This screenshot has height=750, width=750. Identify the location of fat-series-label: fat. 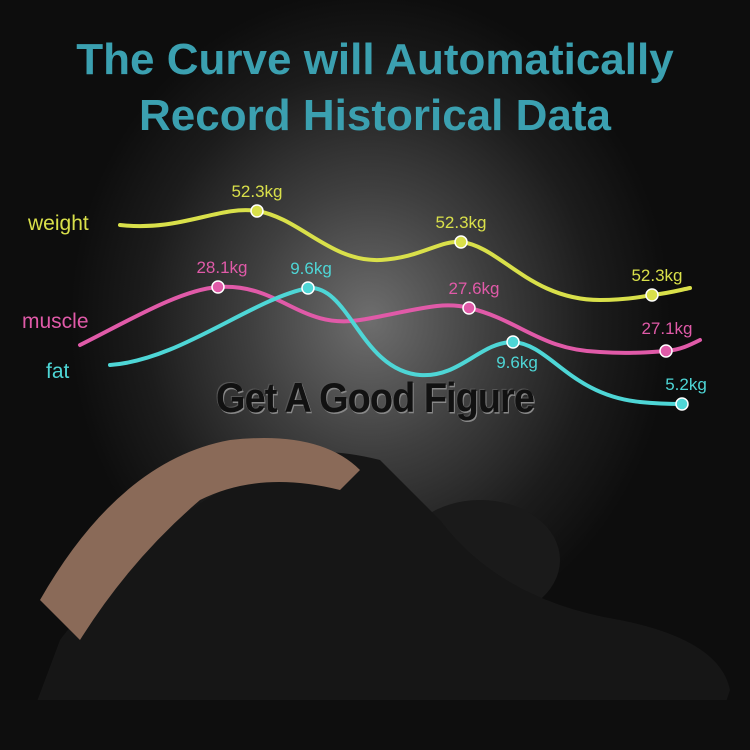
(58, 371).